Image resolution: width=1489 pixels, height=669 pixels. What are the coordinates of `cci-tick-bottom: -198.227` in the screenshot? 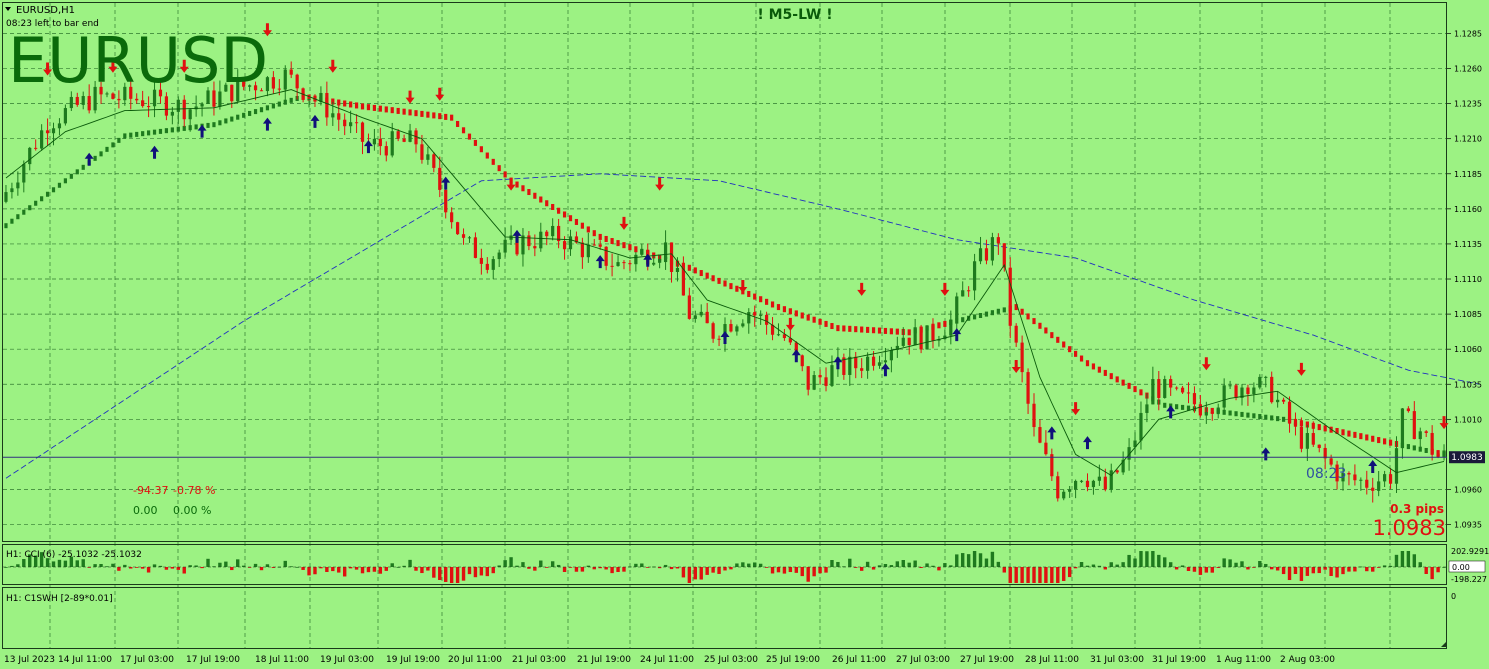 It's located at (1469, 579).